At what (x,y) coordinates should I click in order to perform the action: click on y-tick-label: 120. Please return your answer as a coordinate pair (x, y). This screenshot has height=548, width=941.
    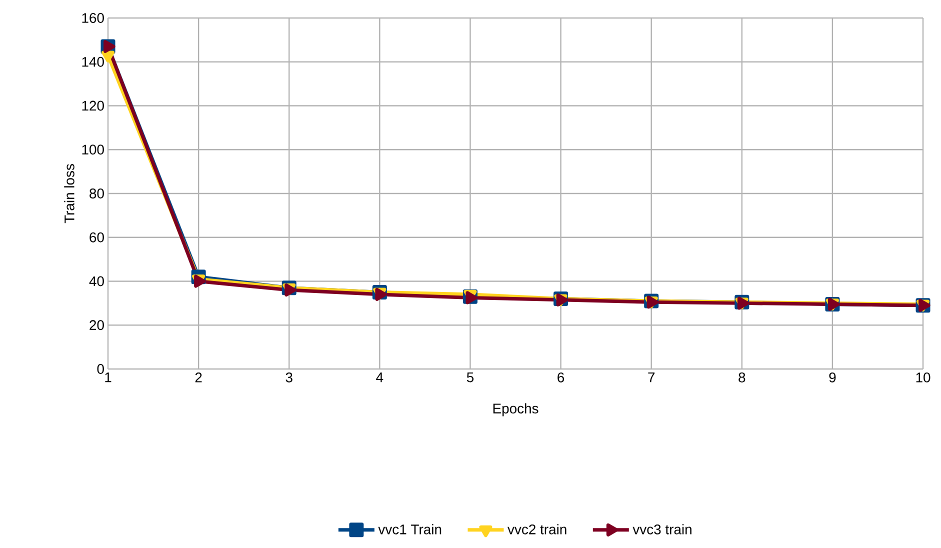
    Looking at the image, I should click on (93, 105).